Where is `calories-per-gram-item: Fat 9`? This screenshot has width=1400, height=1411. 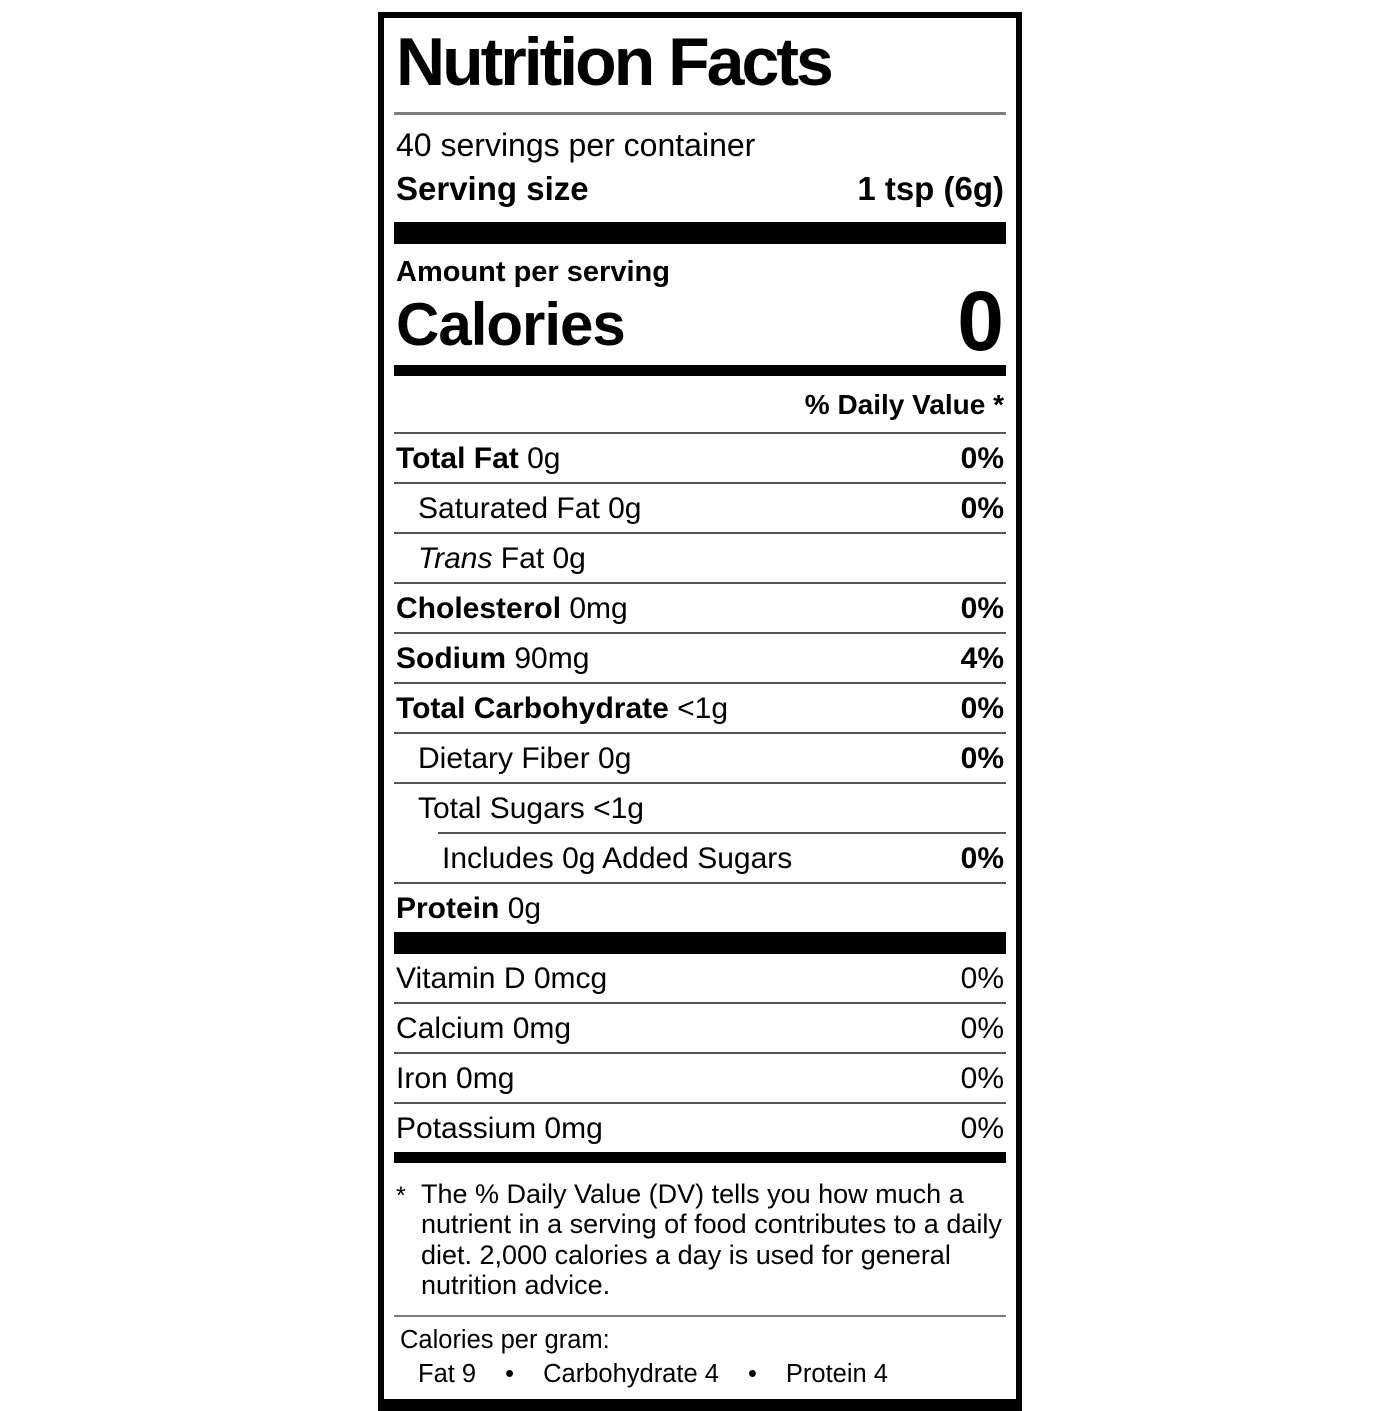
calories-per-gram-item: Fat 9 is located at coordinates (447, 1373).